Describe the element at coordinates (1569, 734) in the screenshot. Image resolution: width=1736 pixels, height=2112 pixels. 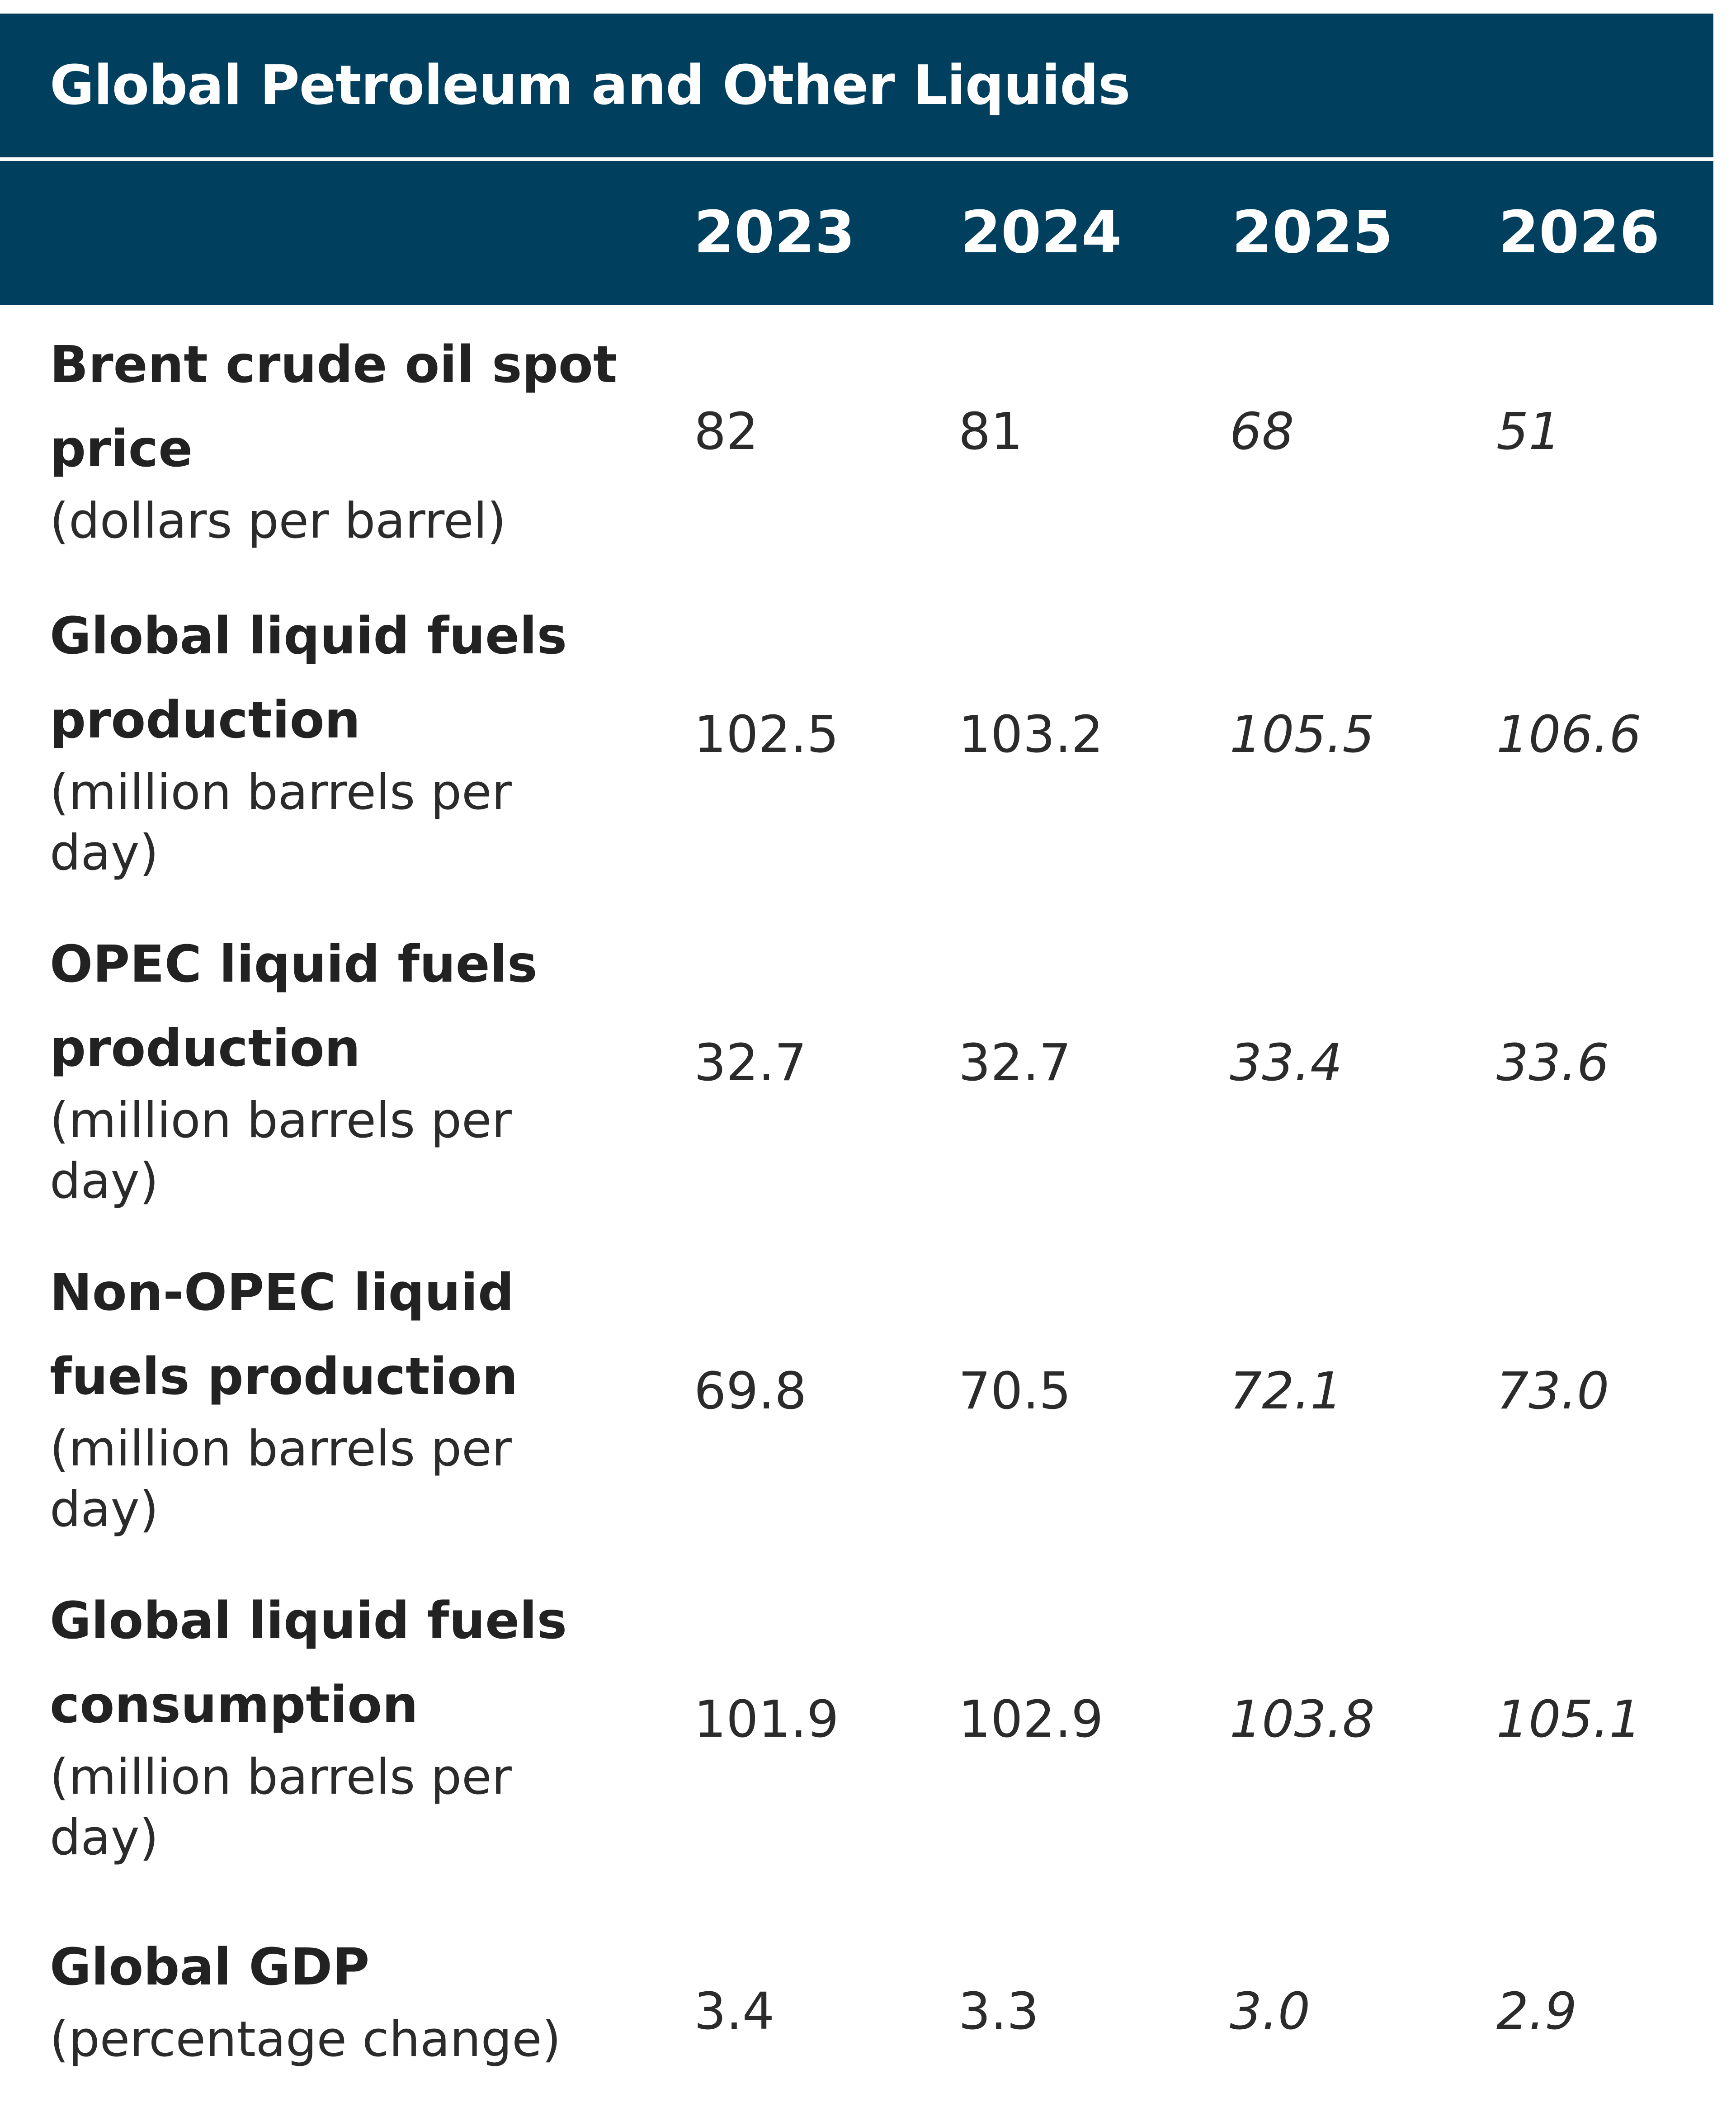
I see `table-cell-value-projected: 106.6` at that location.